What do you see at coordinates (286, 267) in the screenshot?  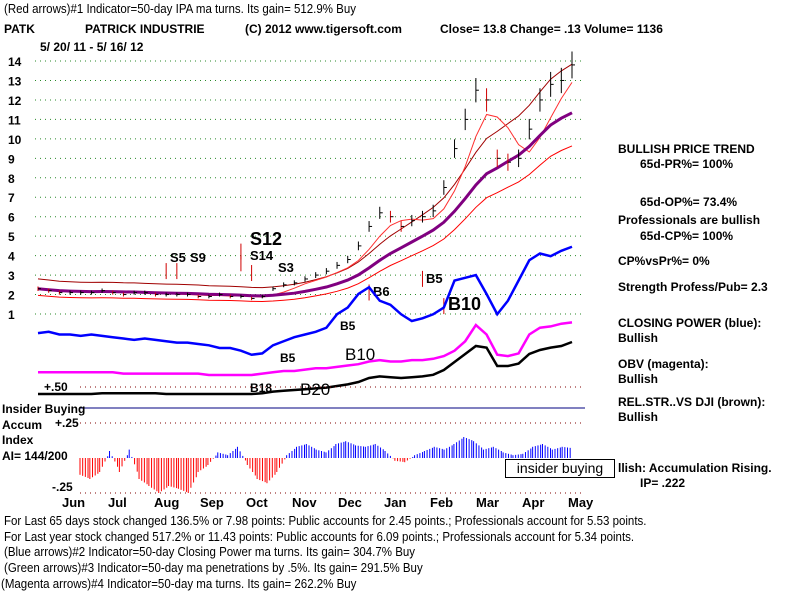 I see `signal-label: S3` at bounding box center [286, 267].